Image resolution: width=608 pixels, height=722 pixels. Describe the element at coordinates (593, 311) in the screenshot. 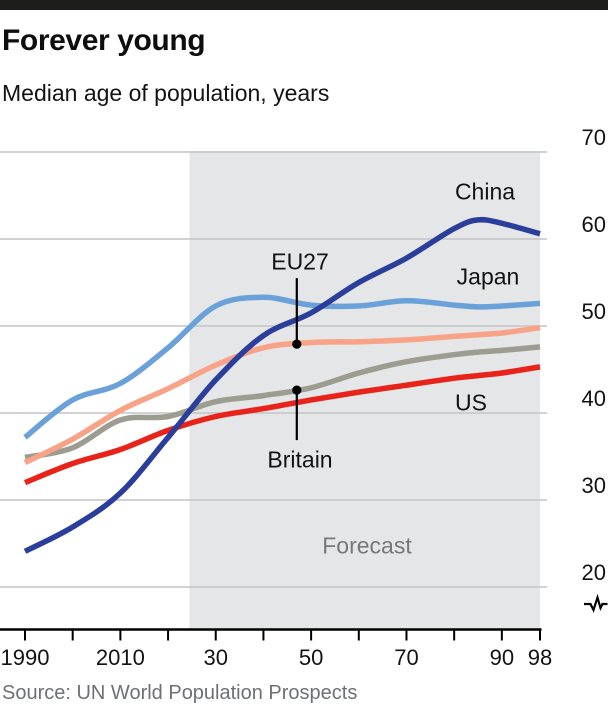

I see `y-tick-label-50: 50` at that location.